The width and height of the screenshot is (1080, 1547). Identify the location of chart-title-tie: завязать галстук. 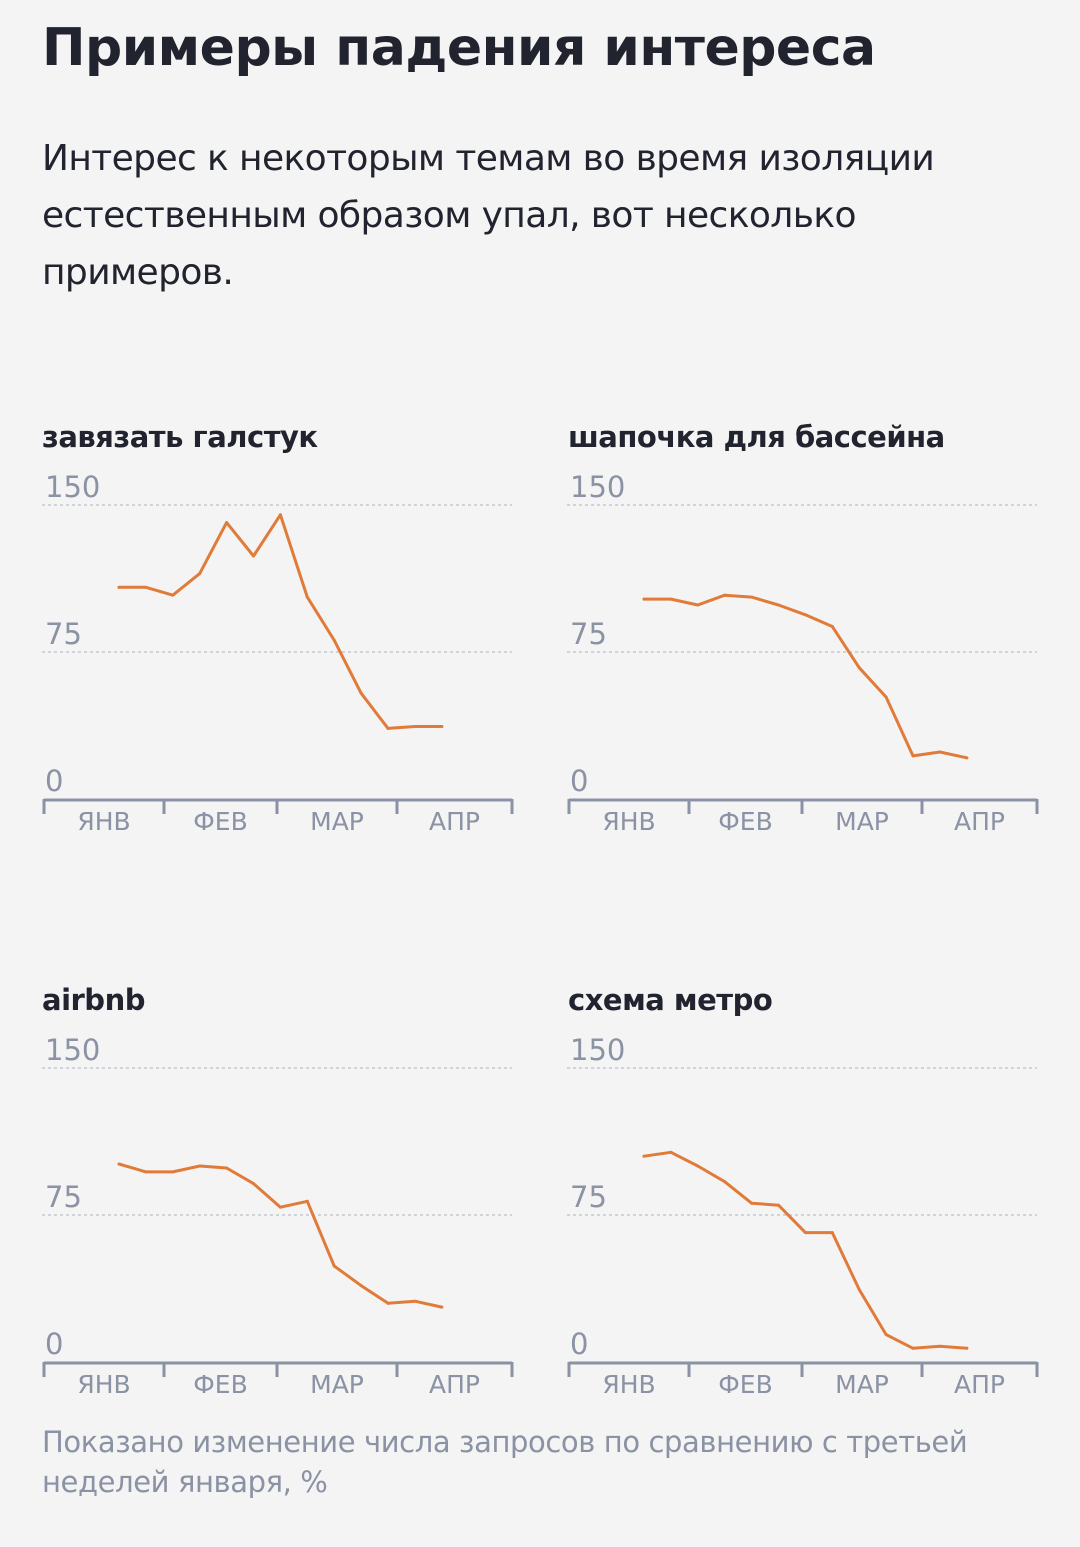
(180, 437).